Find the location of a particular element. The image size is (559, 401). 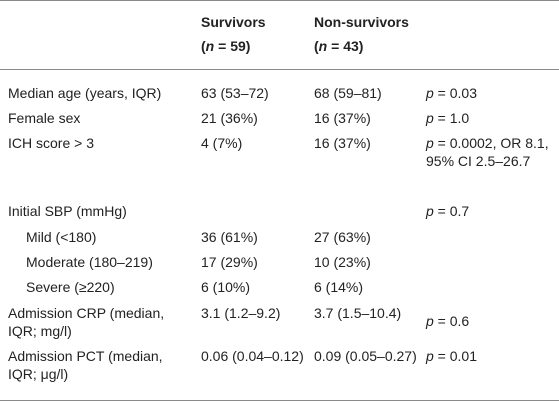

row-label: Initial SBP (mmHg) is located at coordinates (67, 211).